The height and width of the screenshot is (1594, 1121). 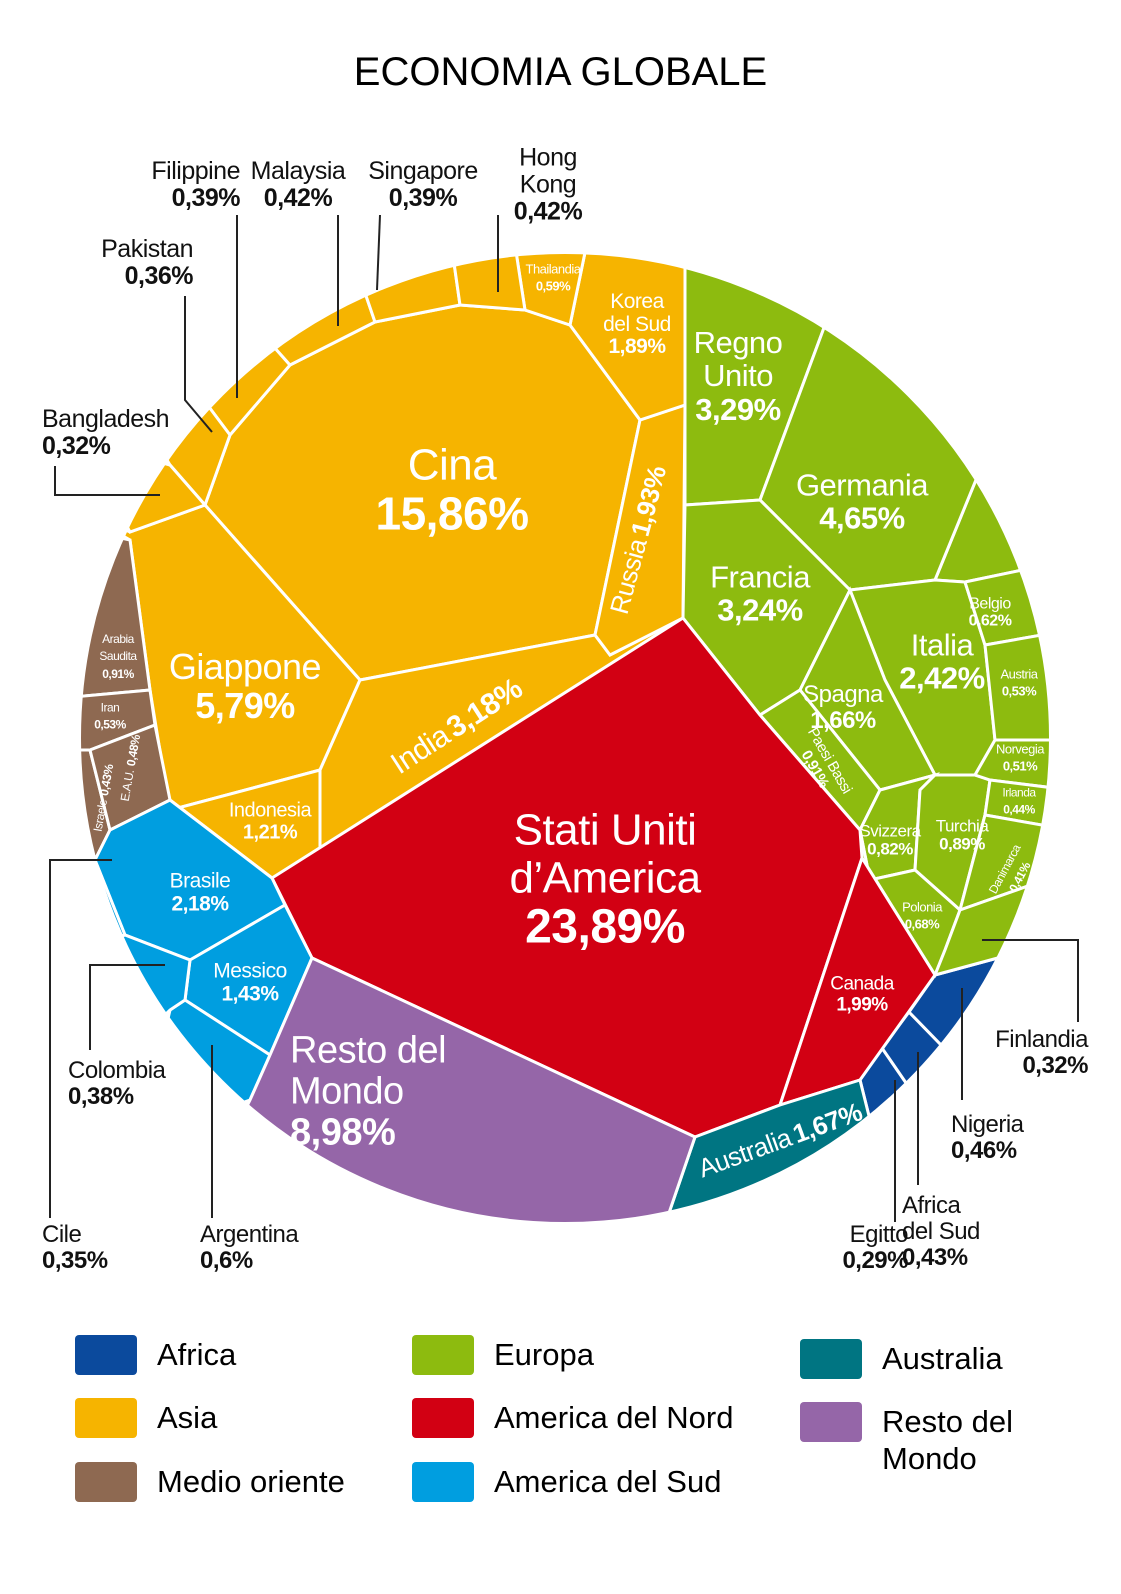 I want to click on value-label: 0,42%, so click(x=548, y=211).